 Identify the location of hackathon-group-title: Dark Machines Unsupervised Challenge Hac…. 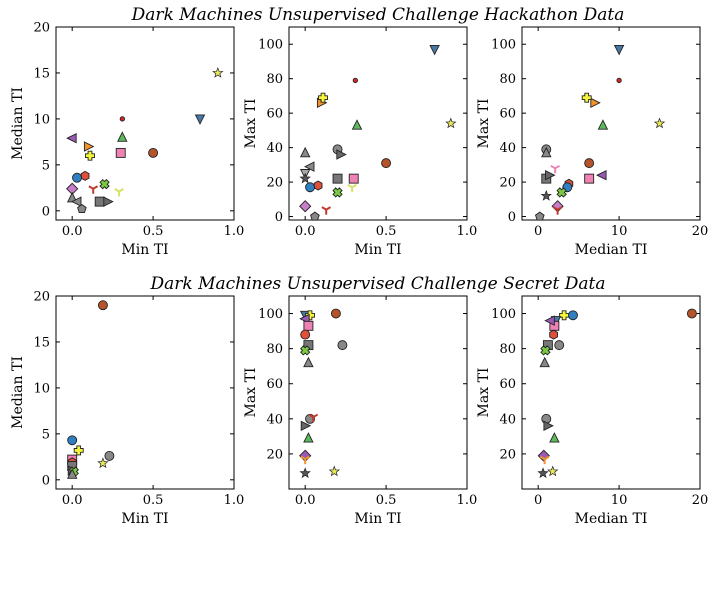
(378, 15).